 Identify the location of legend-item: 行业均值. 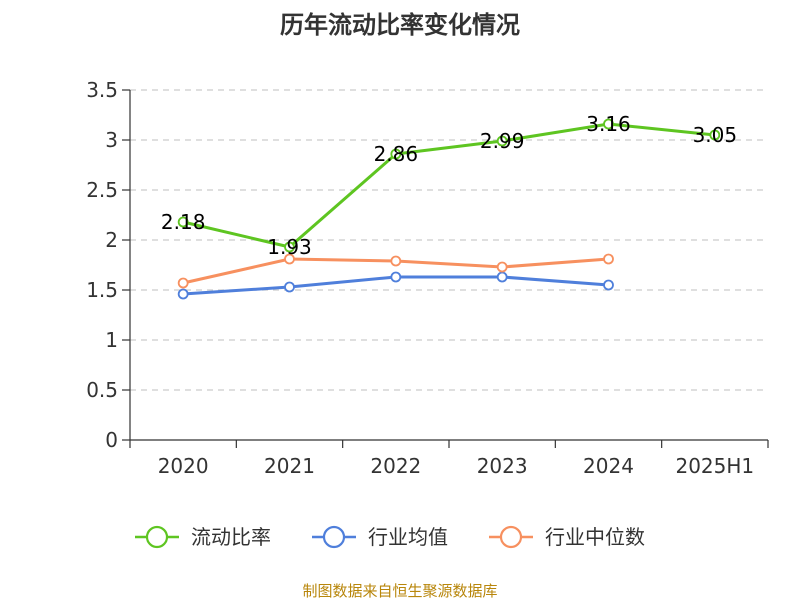
(380, 537).